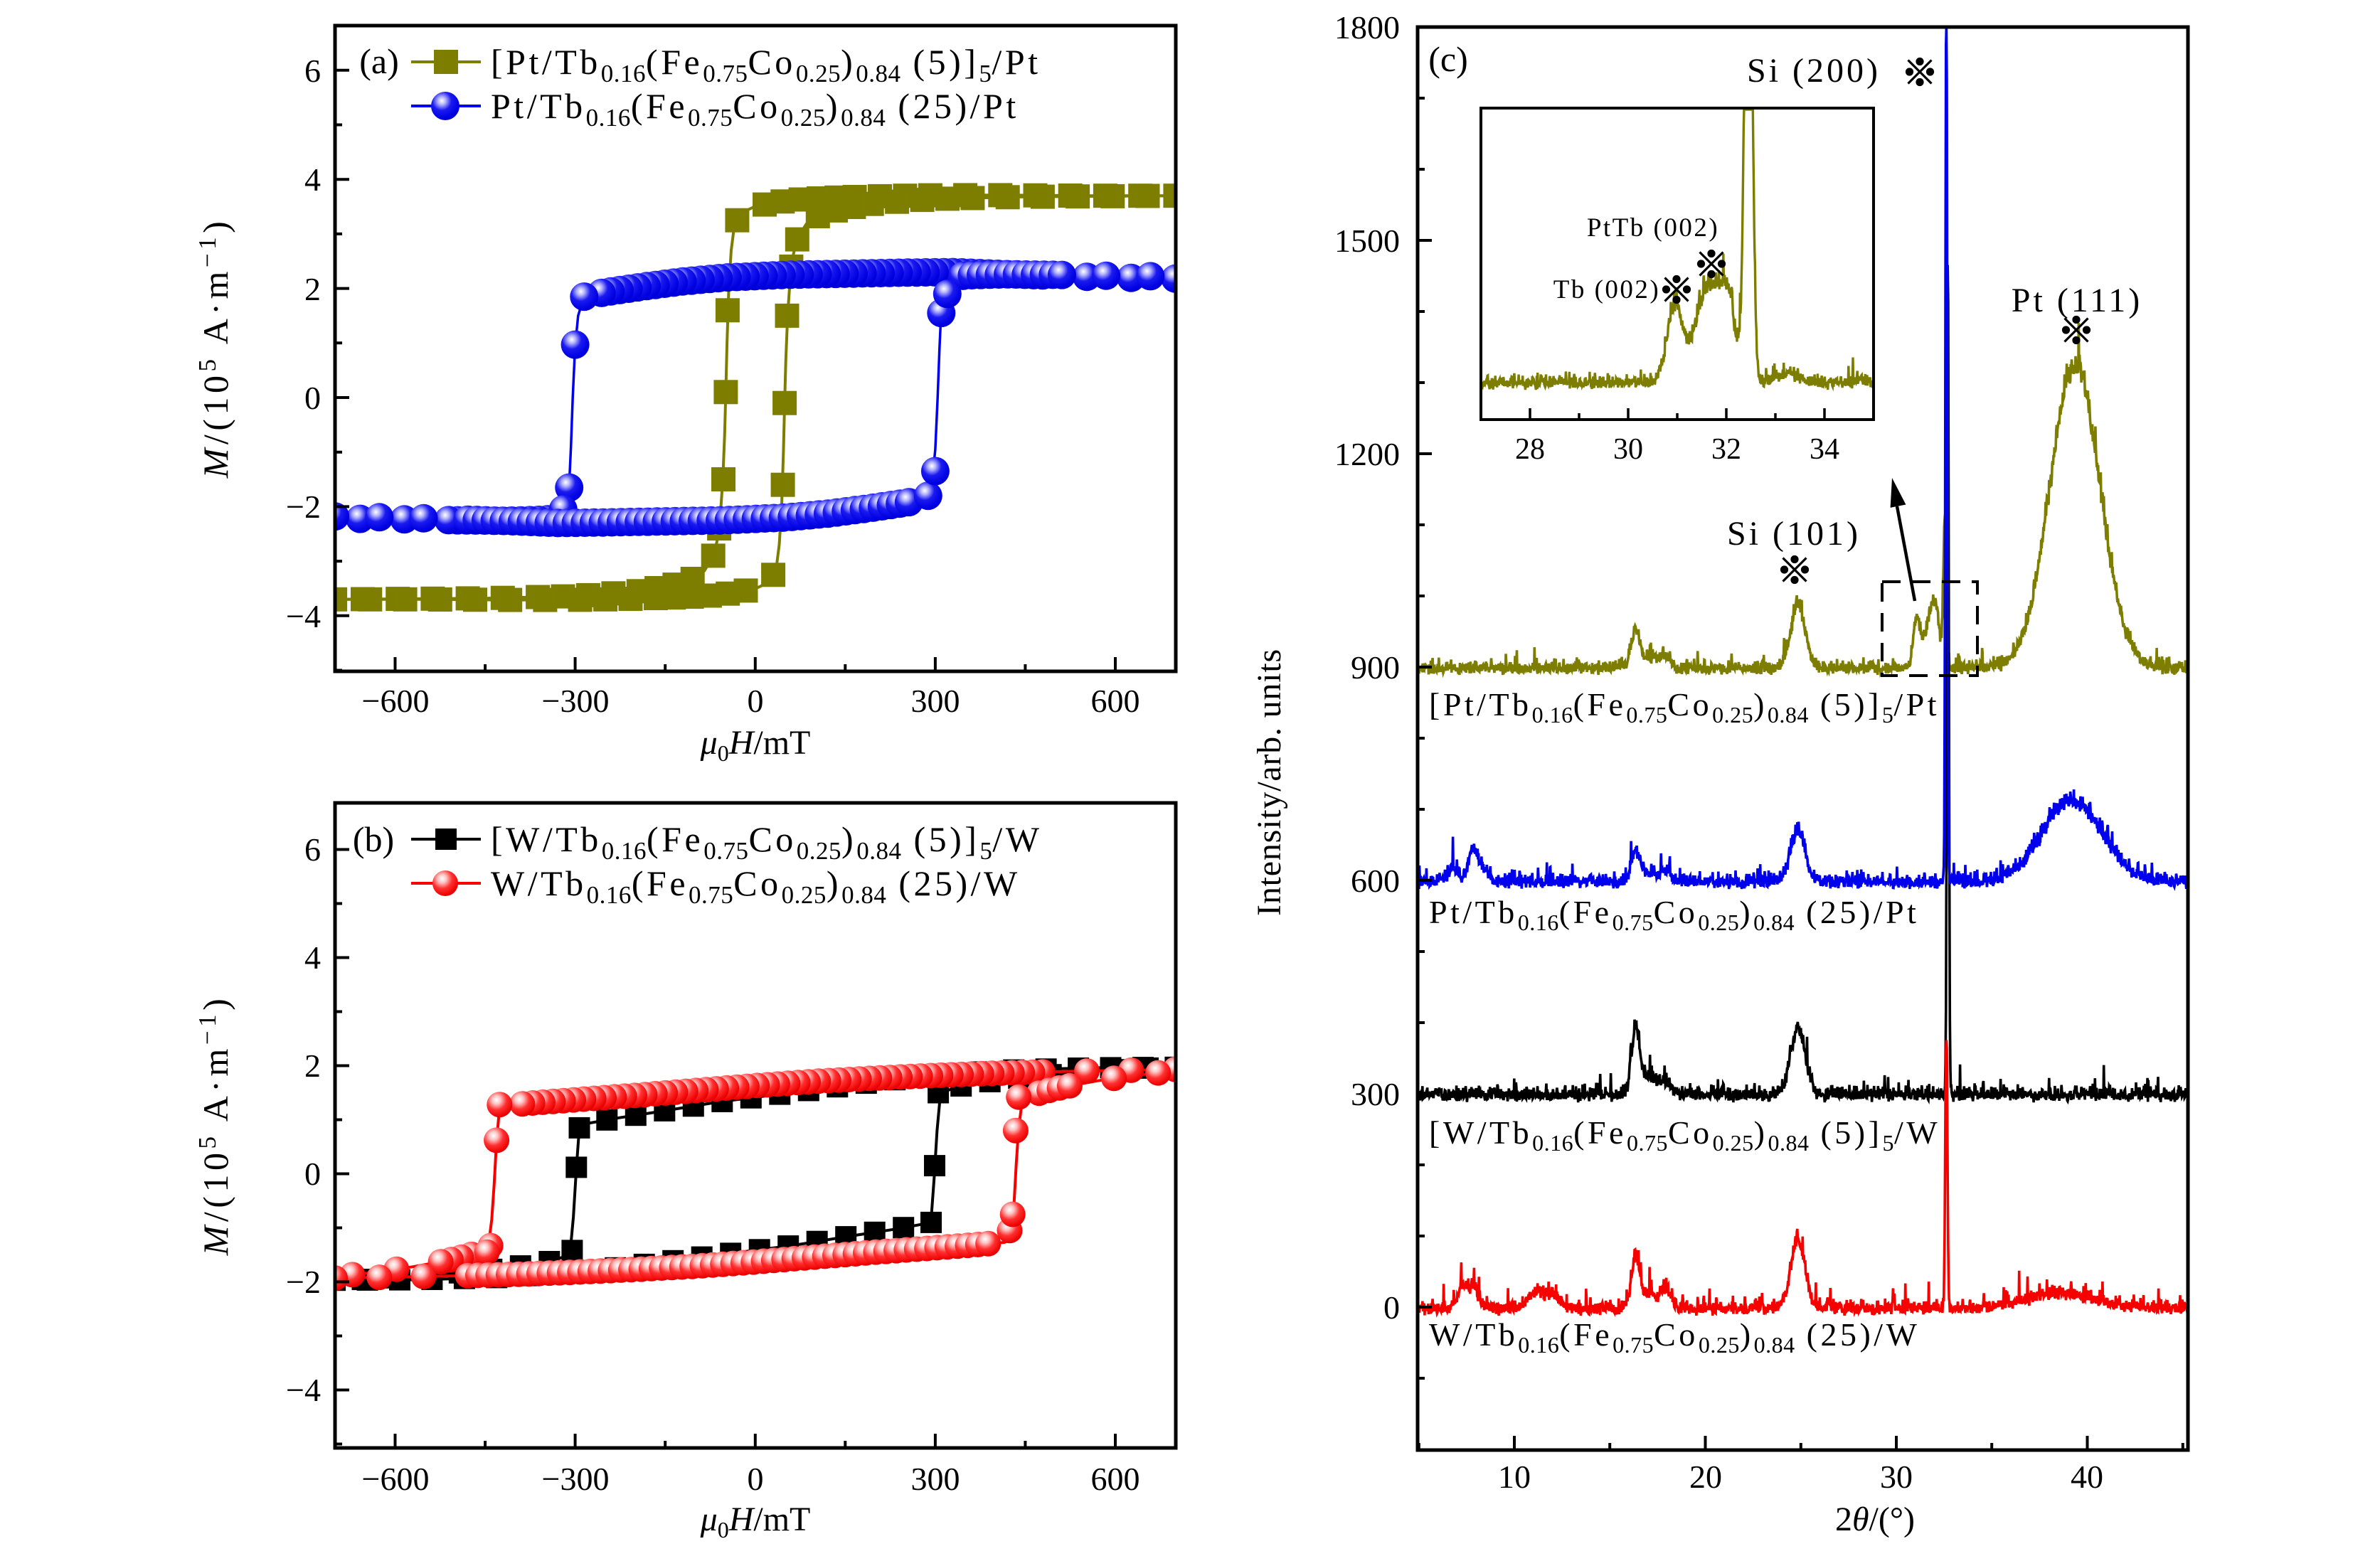 Image resolution: width=2380 pixels, height=1561 pixels. What do you see at coordinates (1824, 449) in the screenshot?
I see `svg-text: 34` at bounding box center [1824, 449].